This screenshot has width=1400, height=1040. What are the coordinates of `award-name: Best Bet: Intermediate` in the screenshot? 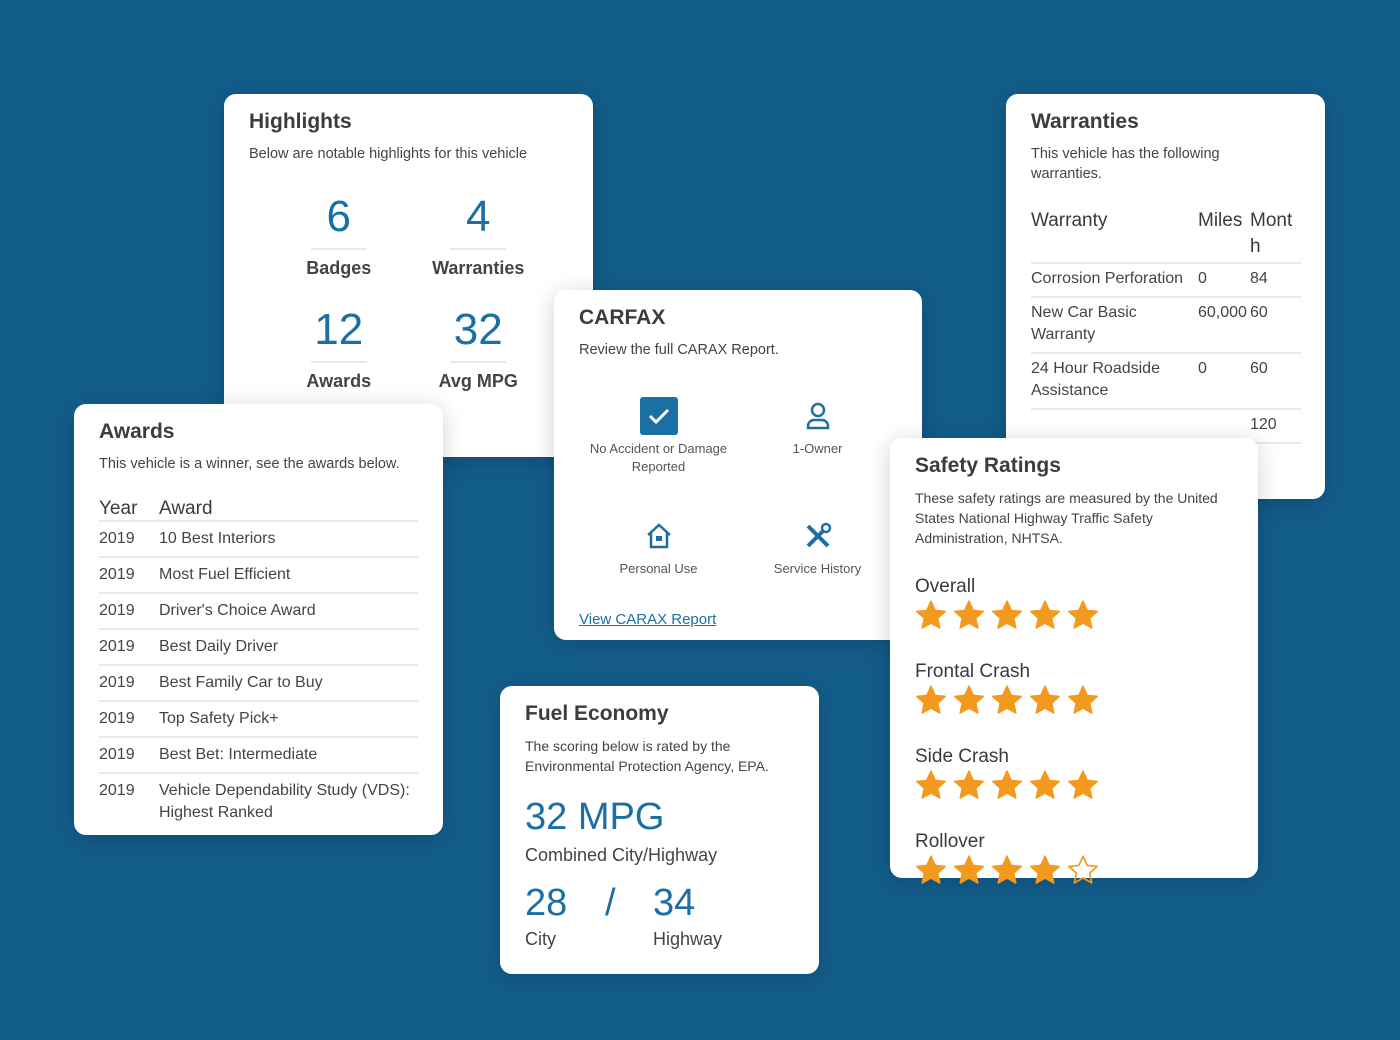 It's located at (288, 755).